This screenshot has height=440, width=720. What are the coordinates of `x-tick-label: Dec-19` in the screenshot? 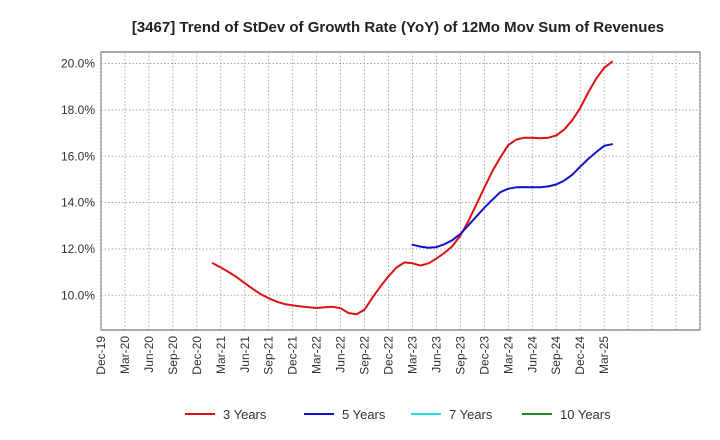 It's located at (101, 355).